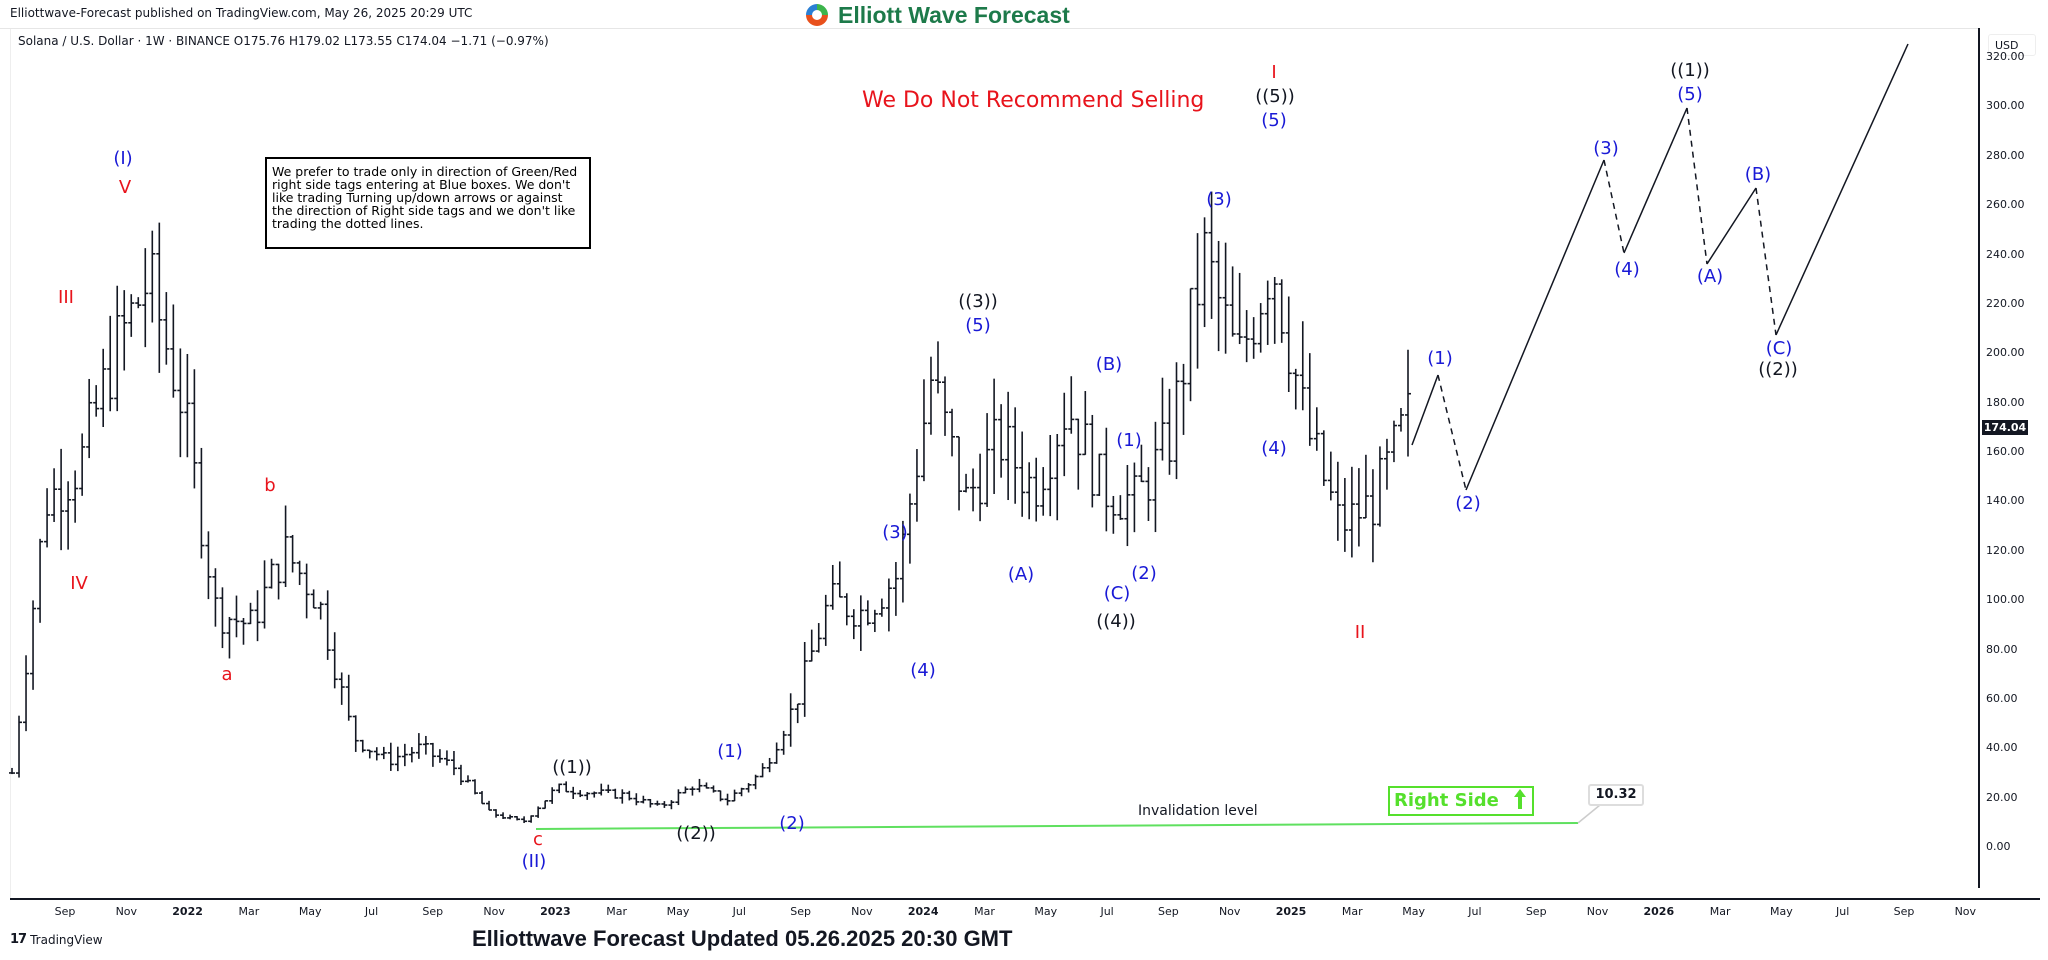 The image size is (2048, 960). What do you see at coordinates (978, 325) in the screenshot?
I see `wave-label-5-paren: (5)` at bounding box center [978, 325].